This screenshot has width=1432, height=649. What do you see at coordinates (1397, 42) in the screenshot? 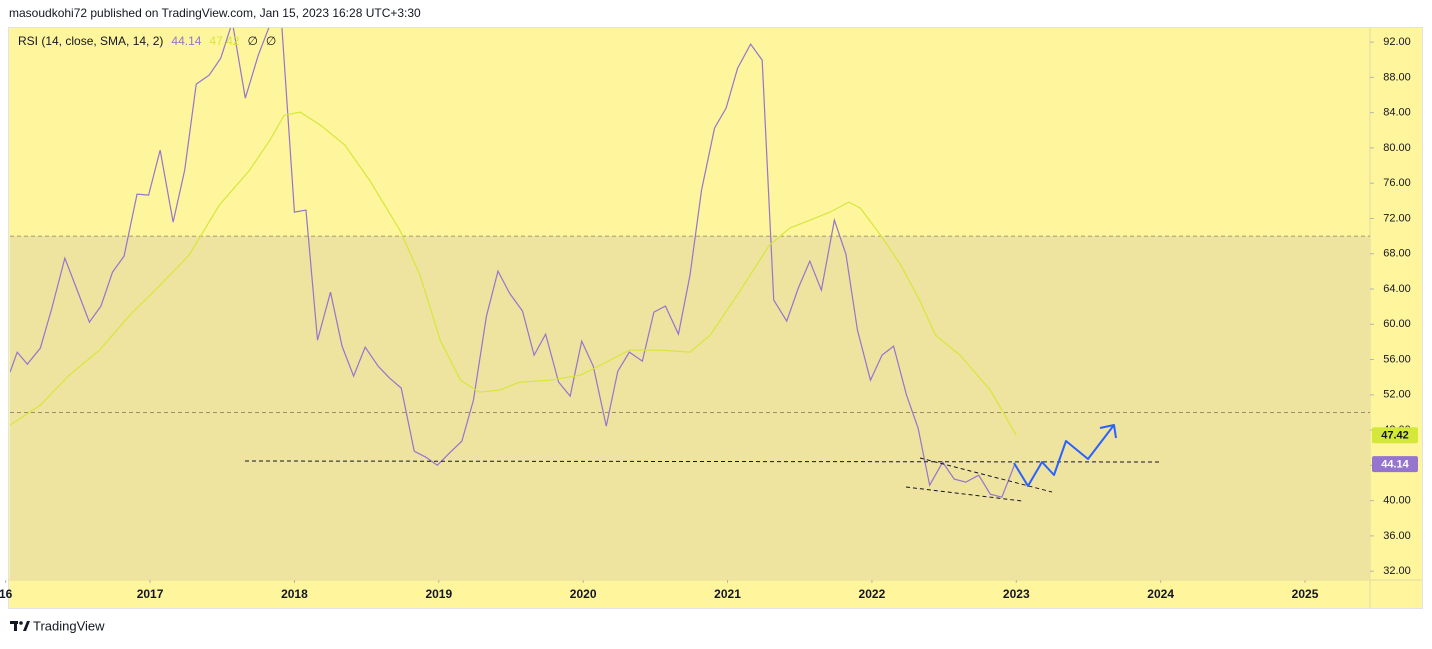
I see `y-tick-label: 92.00` at bounding box center [1397, 42].